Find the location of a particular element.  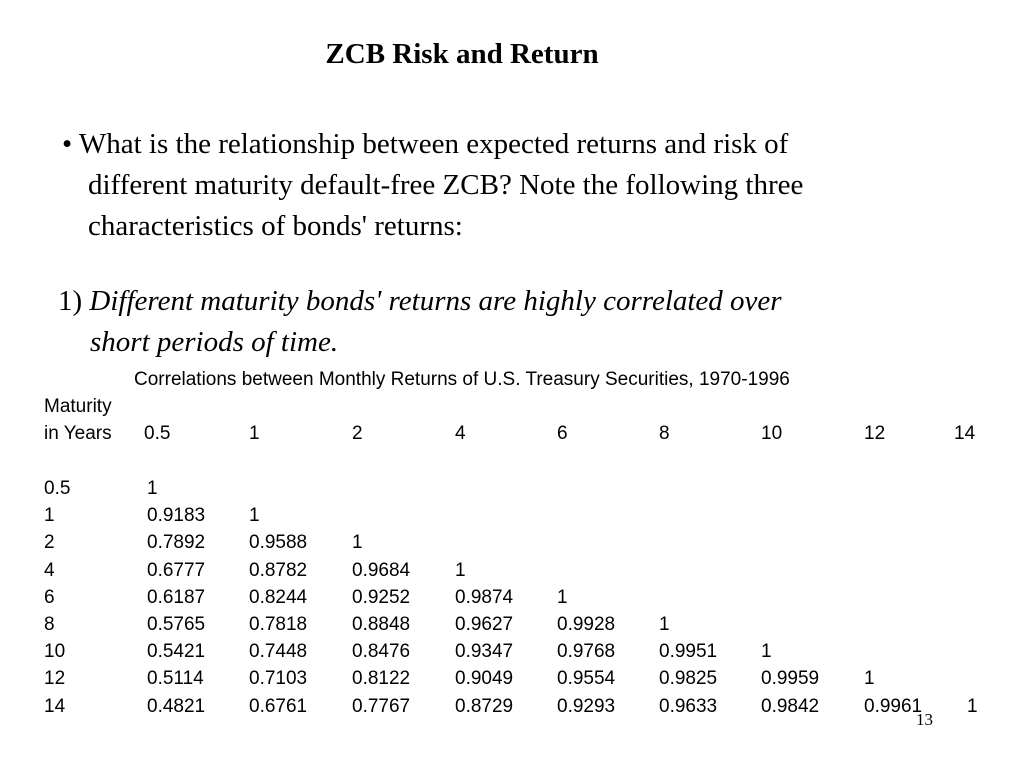

correlation-cell: 0.5765 is located at coordinates (176, 624).